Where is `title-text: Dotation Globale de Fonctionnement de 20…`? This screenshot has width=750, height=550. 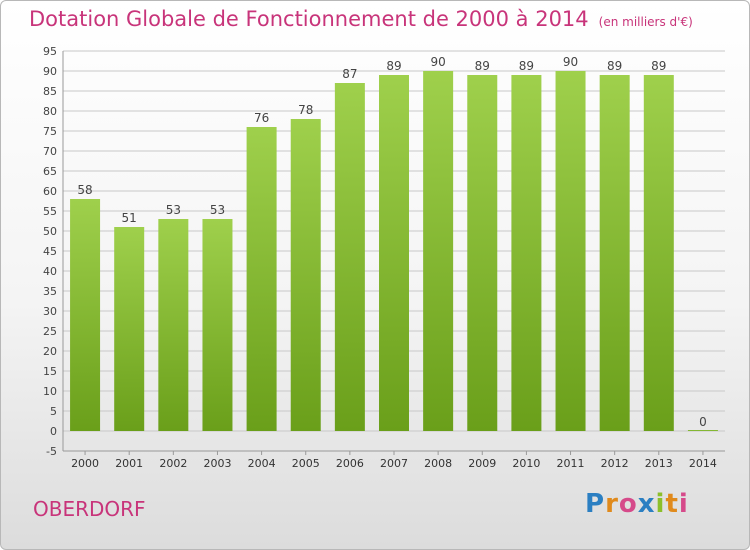 title-text: Dotation Globale de Fonctionnement de 20… is located at coordinates (309, 19).